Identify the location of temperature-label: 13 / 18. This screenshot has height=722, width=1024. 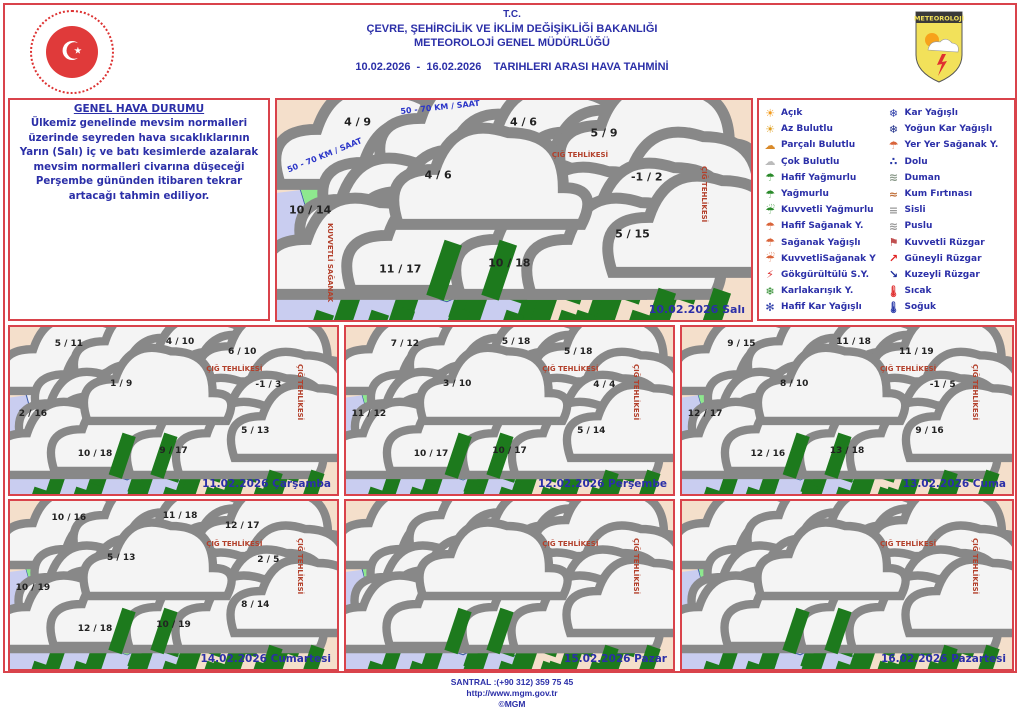
(847, 450).